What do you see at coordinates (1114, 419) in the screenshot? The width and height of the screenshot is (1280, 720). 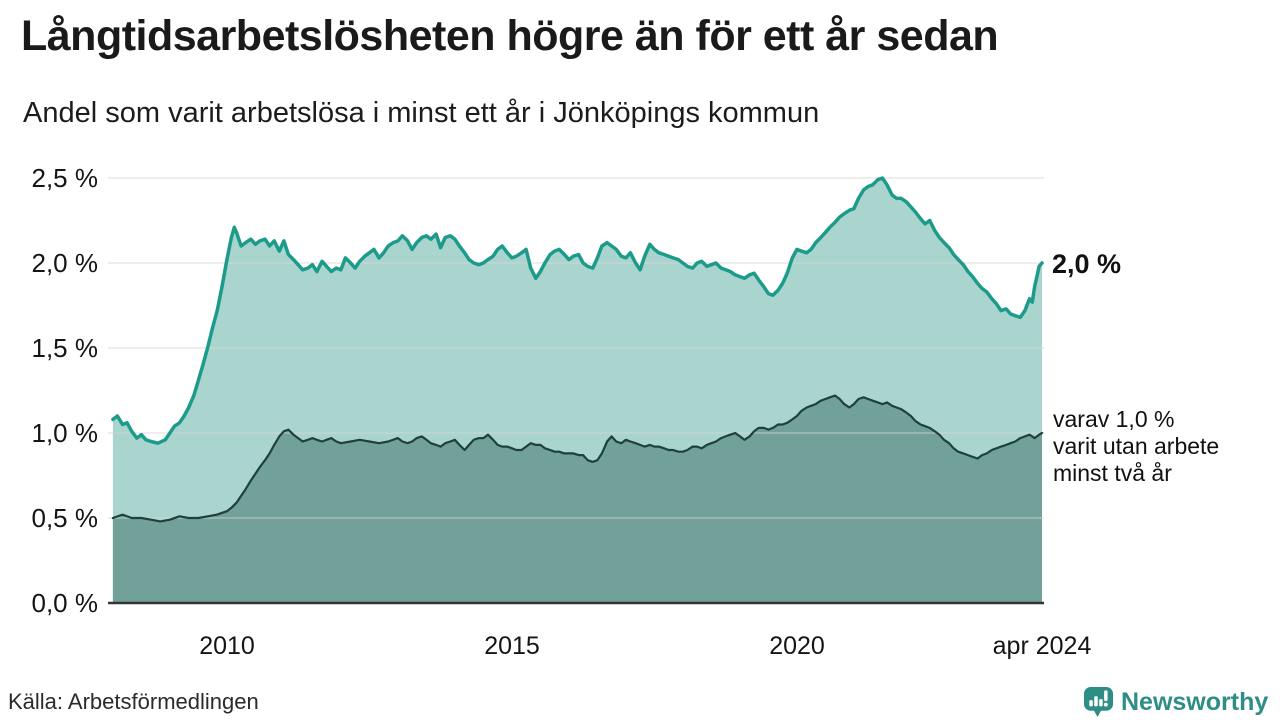 I see `subset-label-line: varav 1,0 %` at bounding box center [1114, 419].